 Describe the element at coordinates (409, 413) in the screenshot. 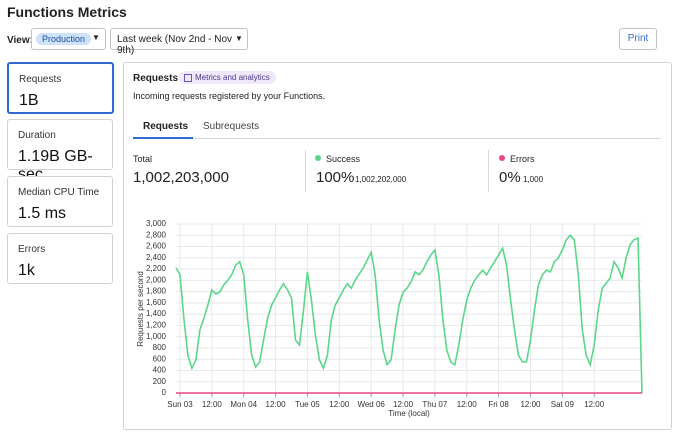

I see `x-axis-title: Time (local)` at that location.